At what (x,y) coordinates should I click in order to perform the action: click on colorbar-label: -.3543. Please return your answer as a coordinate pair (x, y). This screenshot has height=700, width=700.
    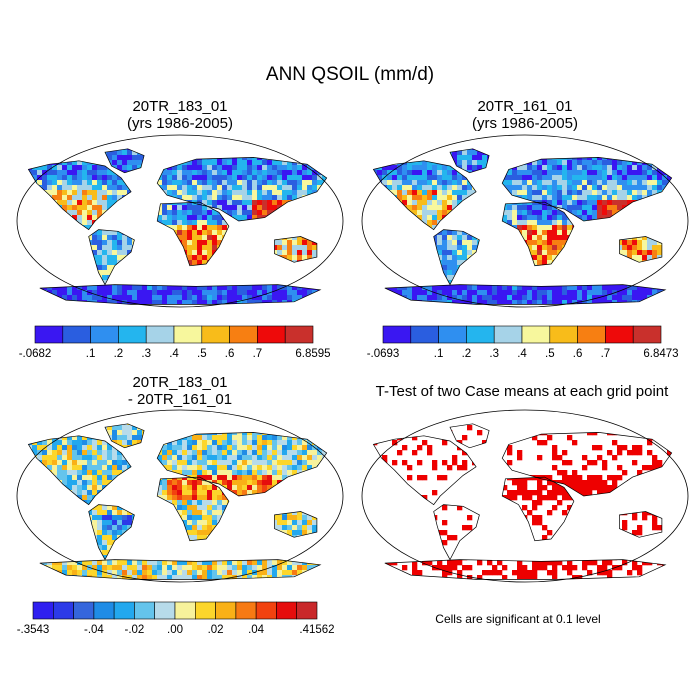
    Looking at the image, I should click on (33, 630).